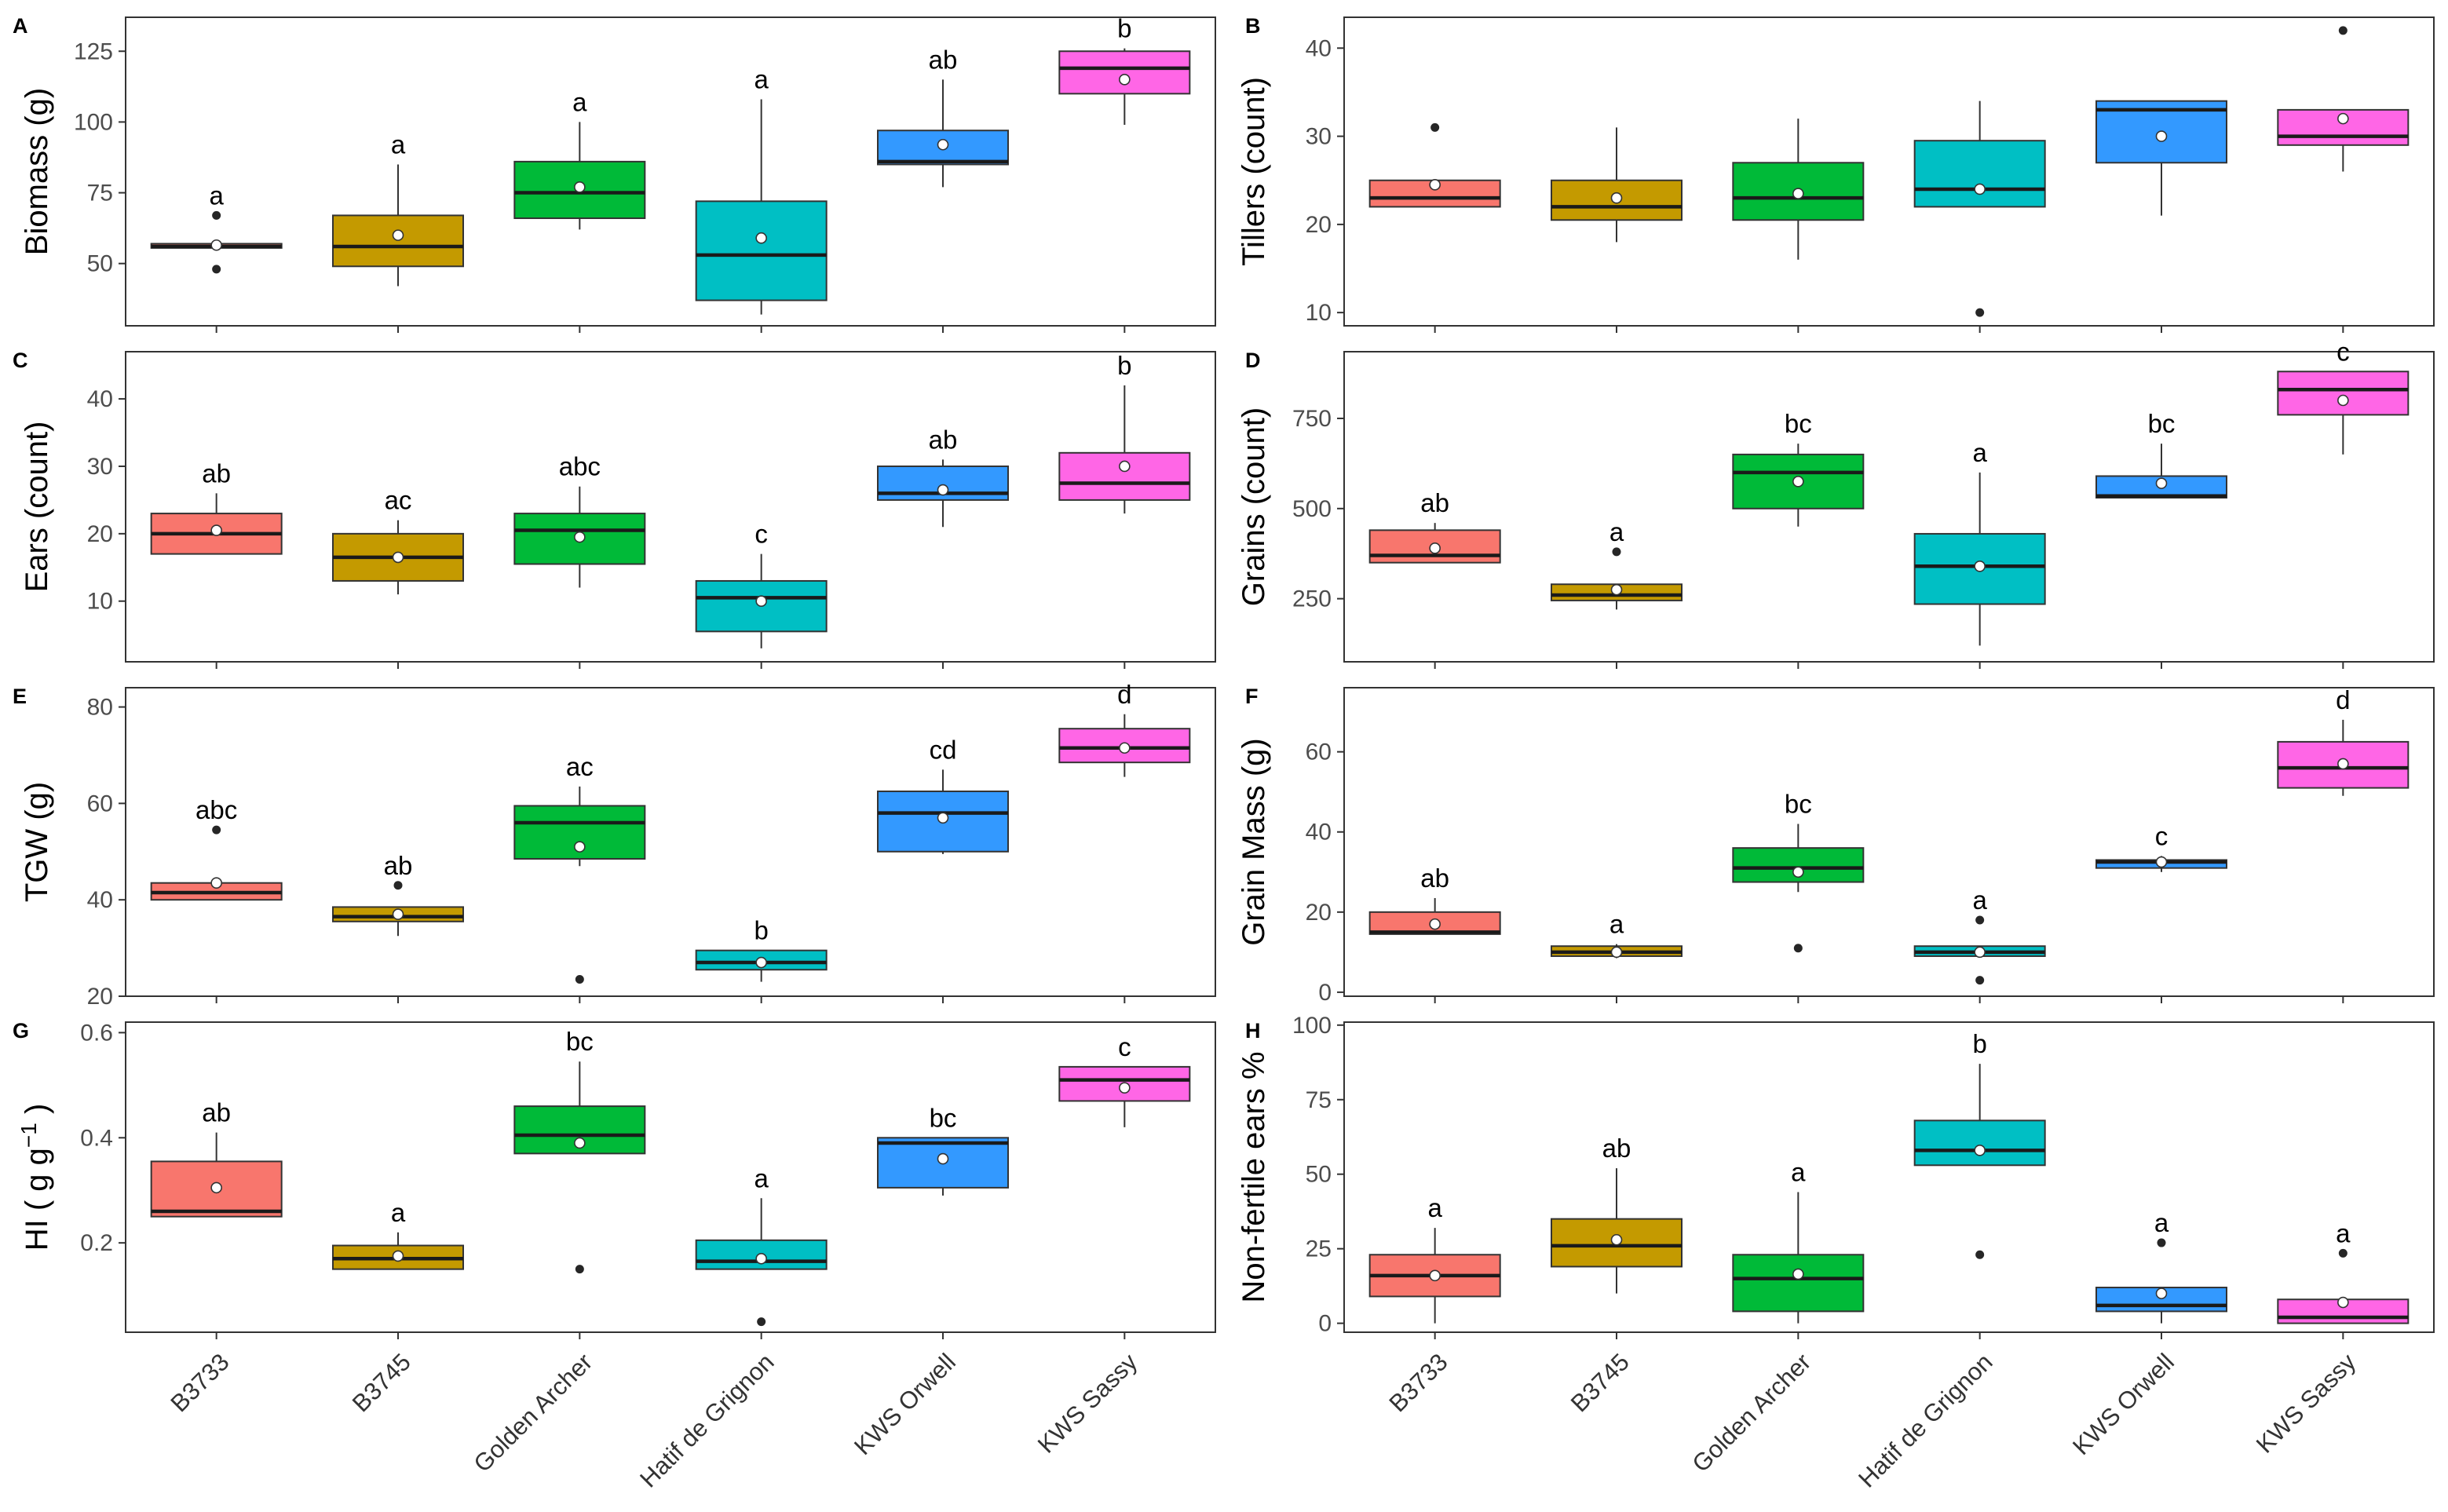 This screenshot has height=1512, width=2448. What do you see at coordinates (37, 507) in the screenshot?
I see `y-axis-label: Ears (count)` at bounding box center [37, 507].